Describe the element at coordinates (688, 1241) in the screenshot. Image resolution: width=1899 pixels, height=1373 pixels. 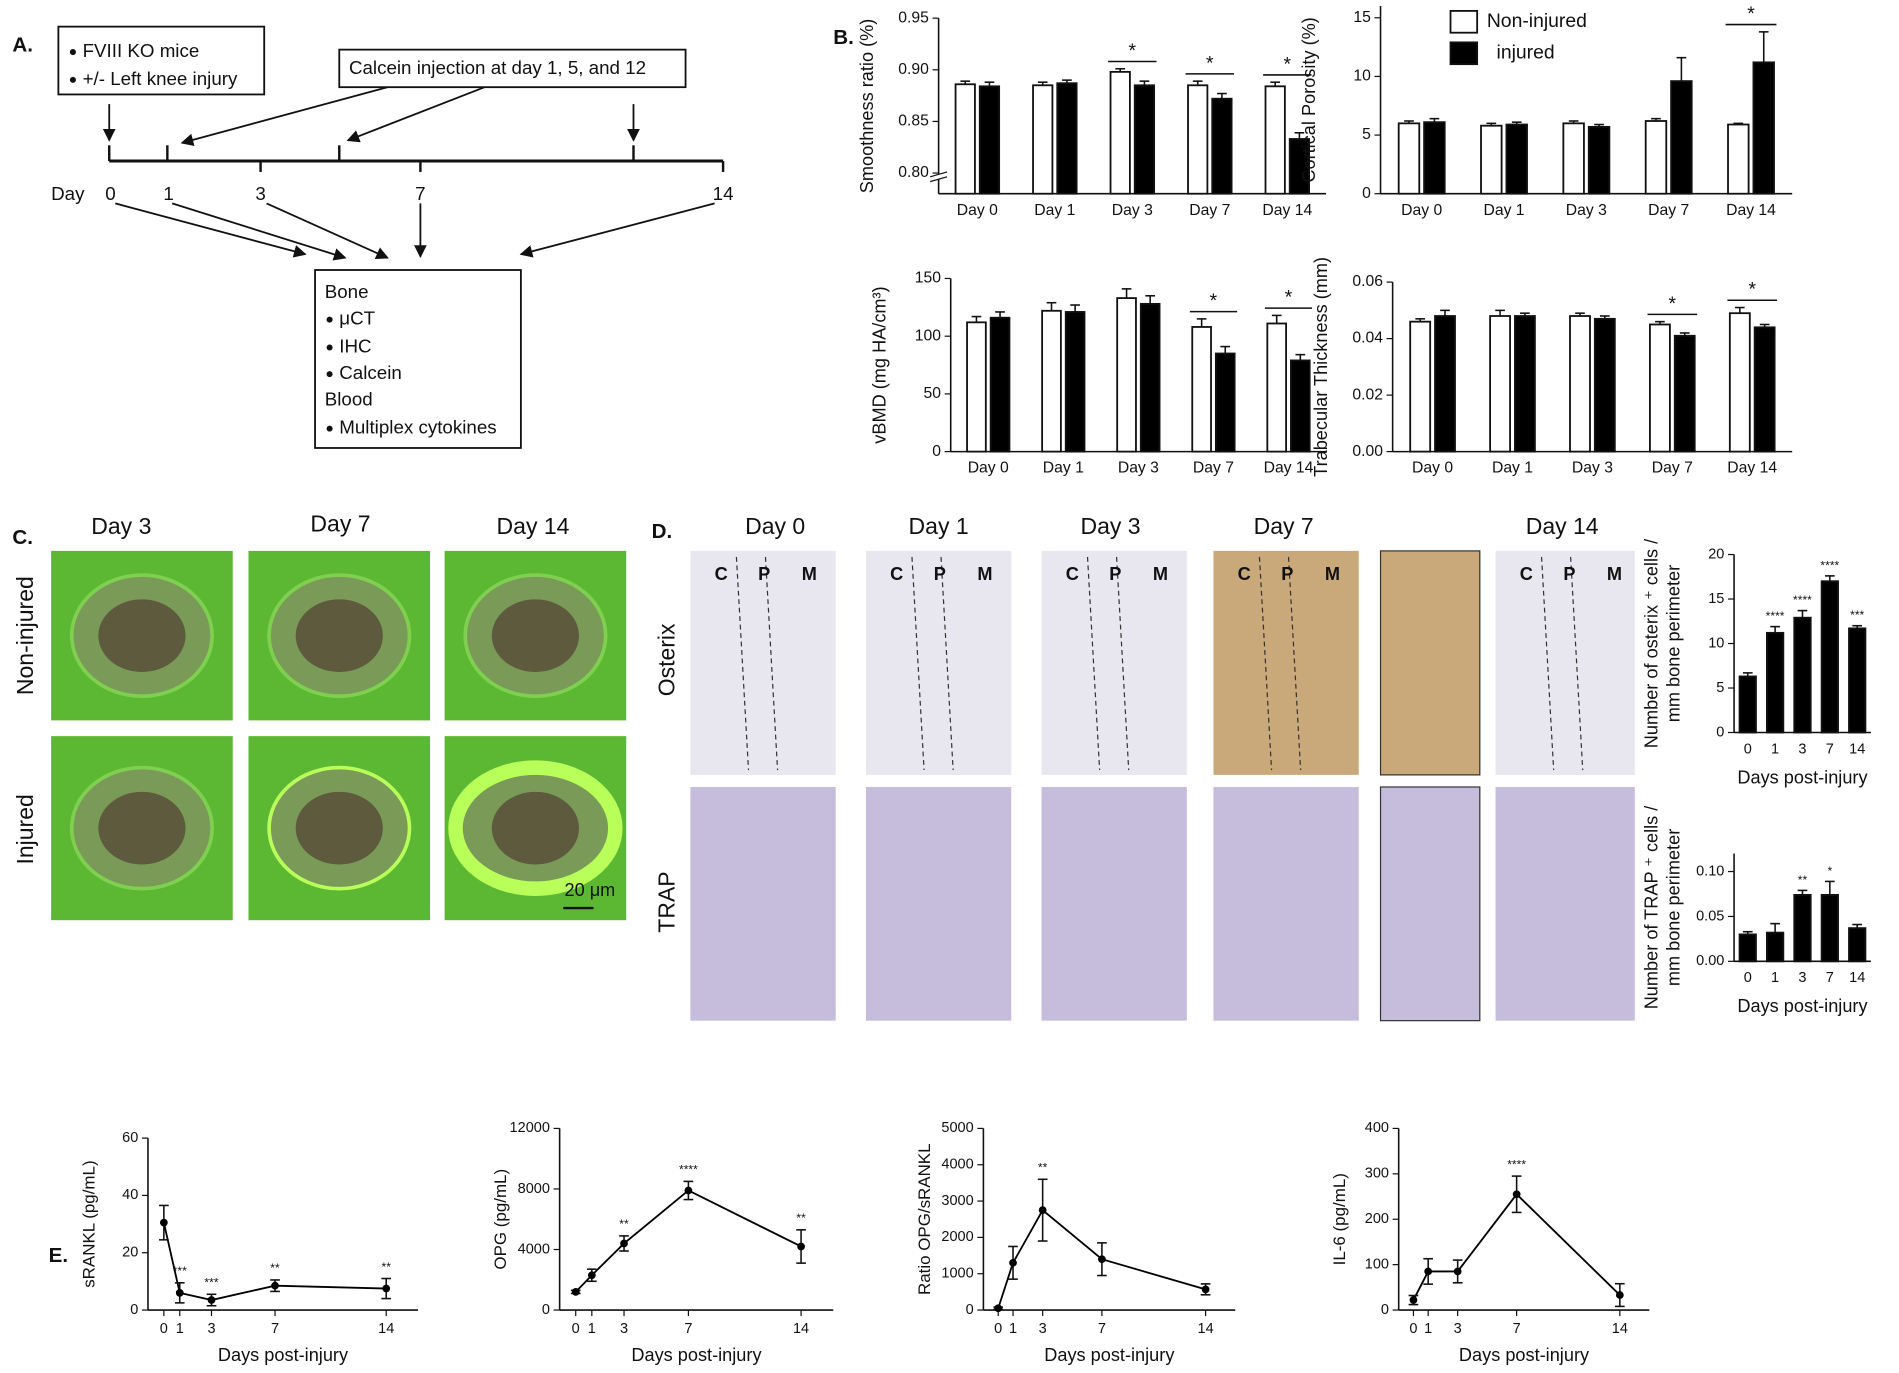
I see `line` at that location.